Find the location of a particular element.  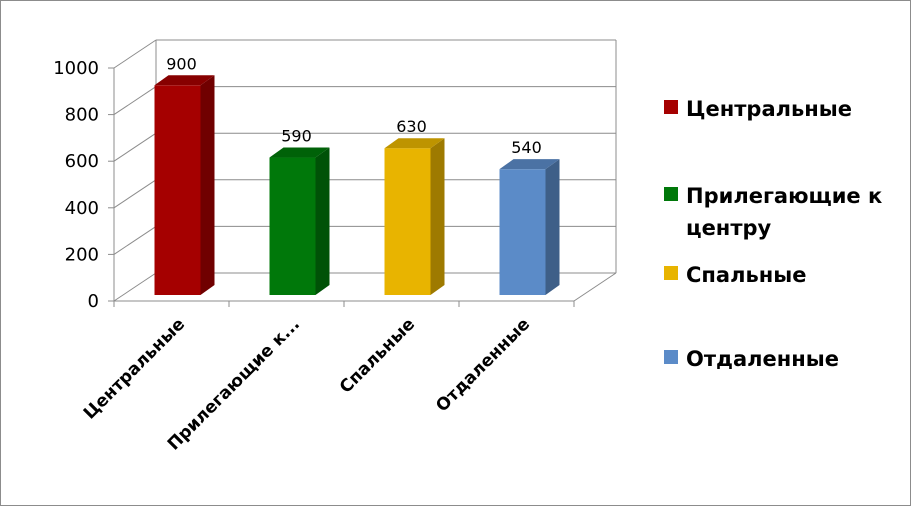

y-tick-label-1: 200 is located at coordinates (82, 254).